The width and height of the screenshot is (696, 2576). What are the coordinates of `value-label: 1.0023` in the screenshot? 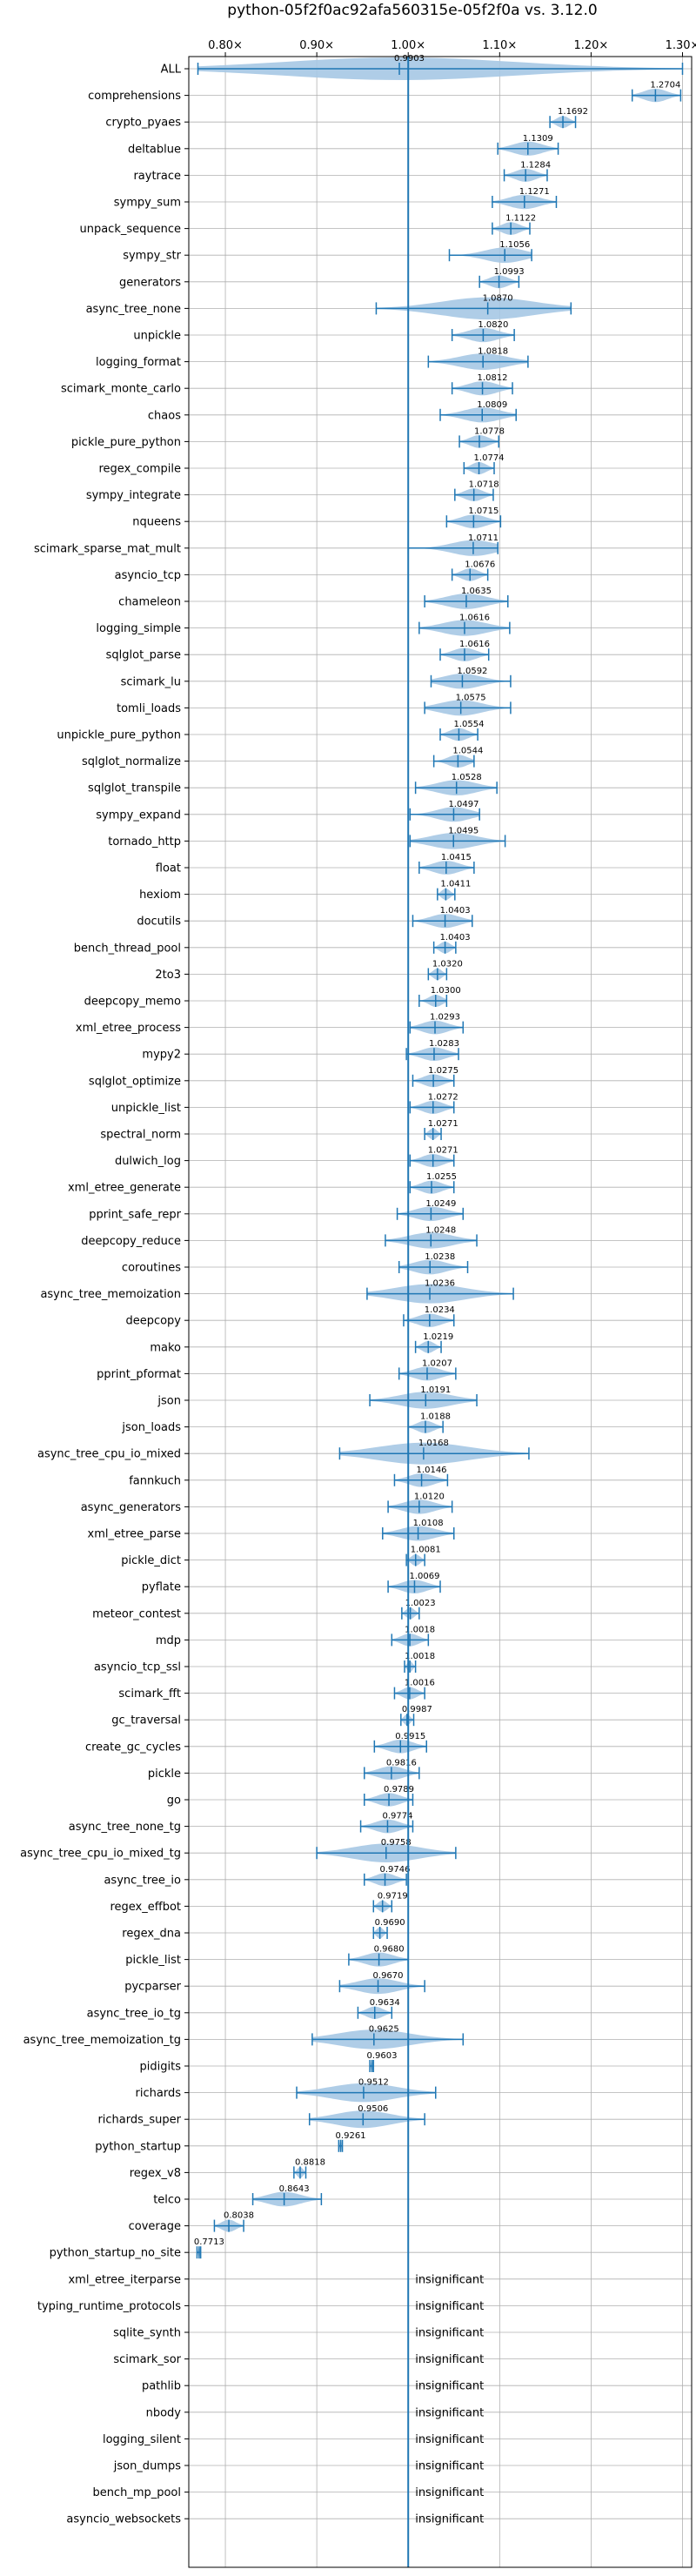 It's located at (420, 1603).